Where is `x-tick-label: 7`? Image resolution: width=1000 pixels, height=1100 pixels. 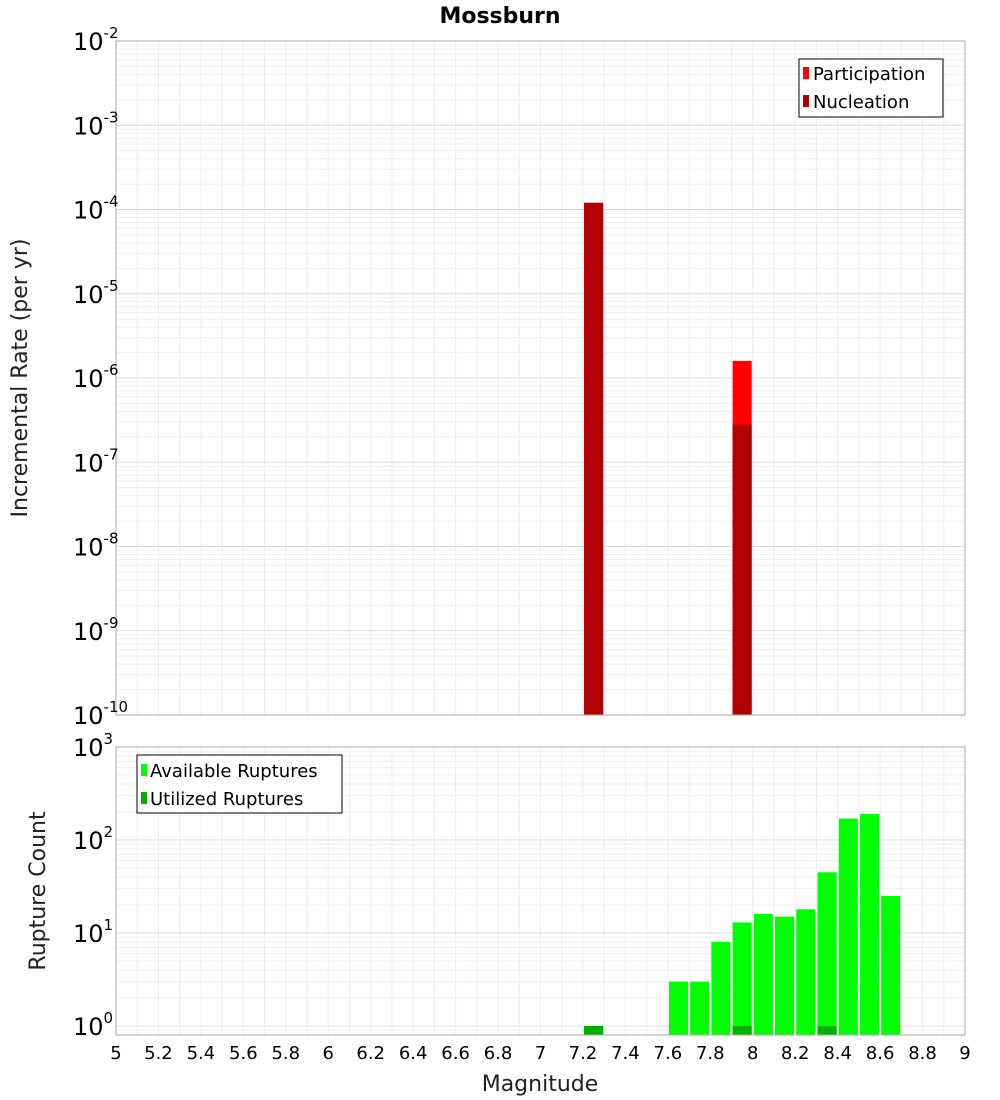
x-tick-label: 7 is located at coordinates (540, 1053).